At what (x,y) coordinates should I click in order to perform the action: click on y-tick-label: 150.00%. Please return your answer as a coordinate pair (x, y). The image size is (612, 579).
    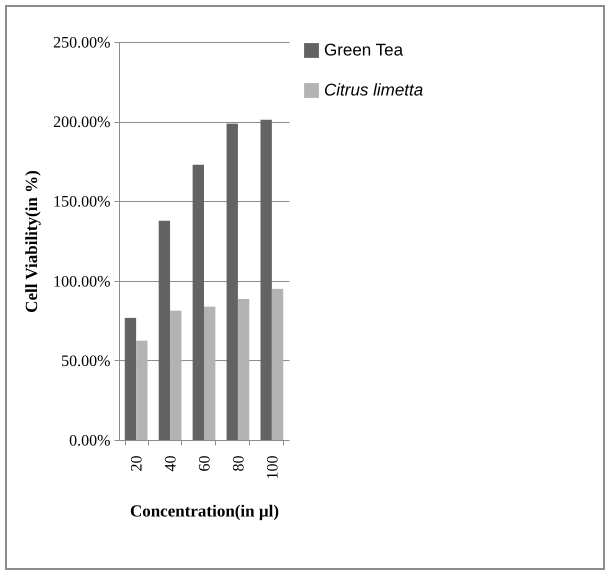
    Looking at the image, I should click on (81, 202).